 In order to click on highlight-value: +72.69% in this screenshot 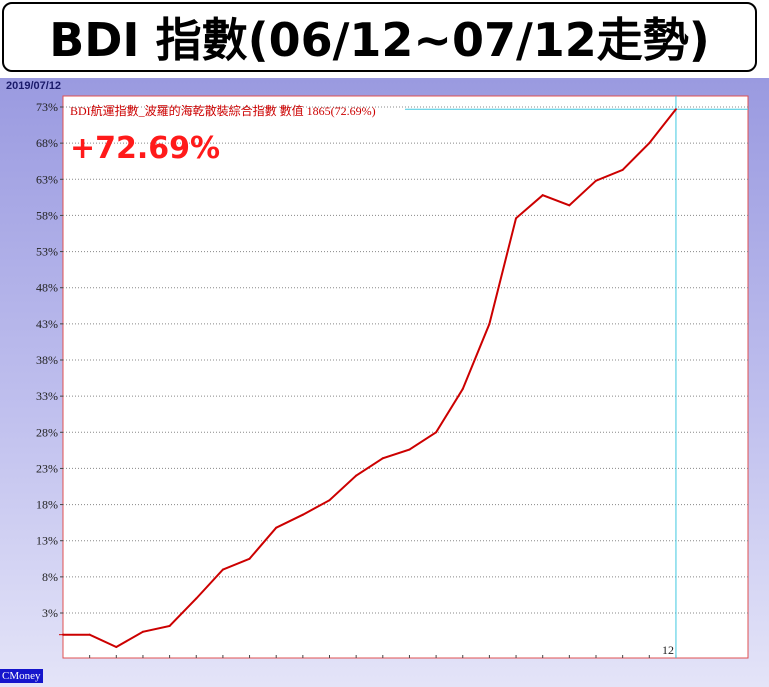, I will do `click(145, 148)`.